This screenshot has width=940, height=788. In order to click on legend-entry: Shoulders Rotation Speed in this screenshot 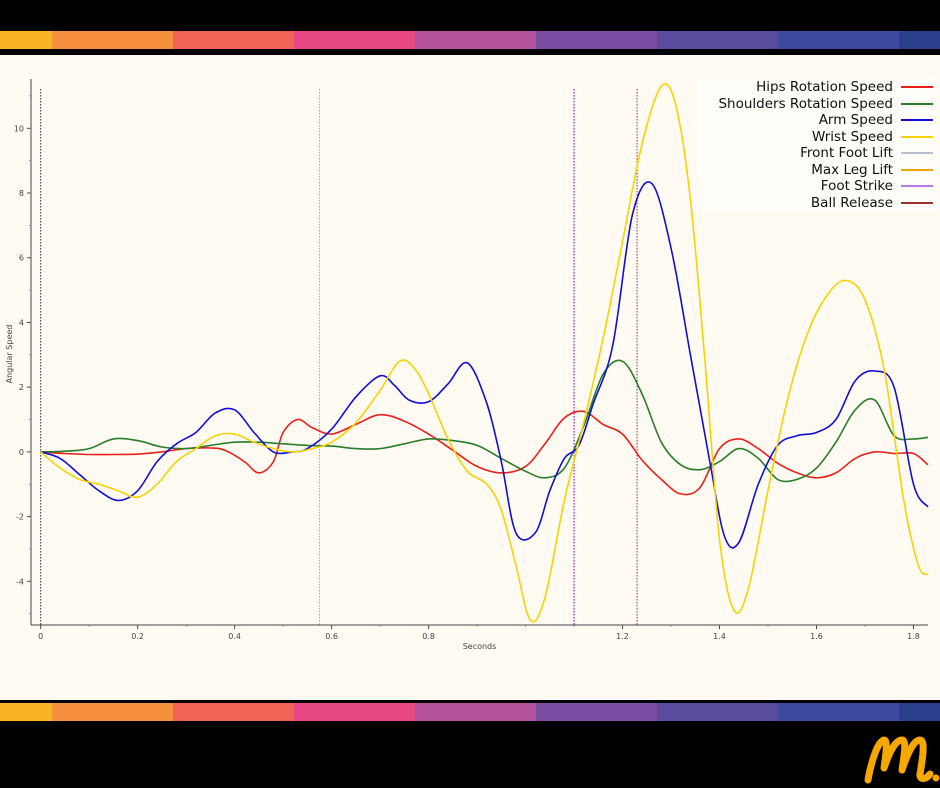, I will do `click(817, 104)`.